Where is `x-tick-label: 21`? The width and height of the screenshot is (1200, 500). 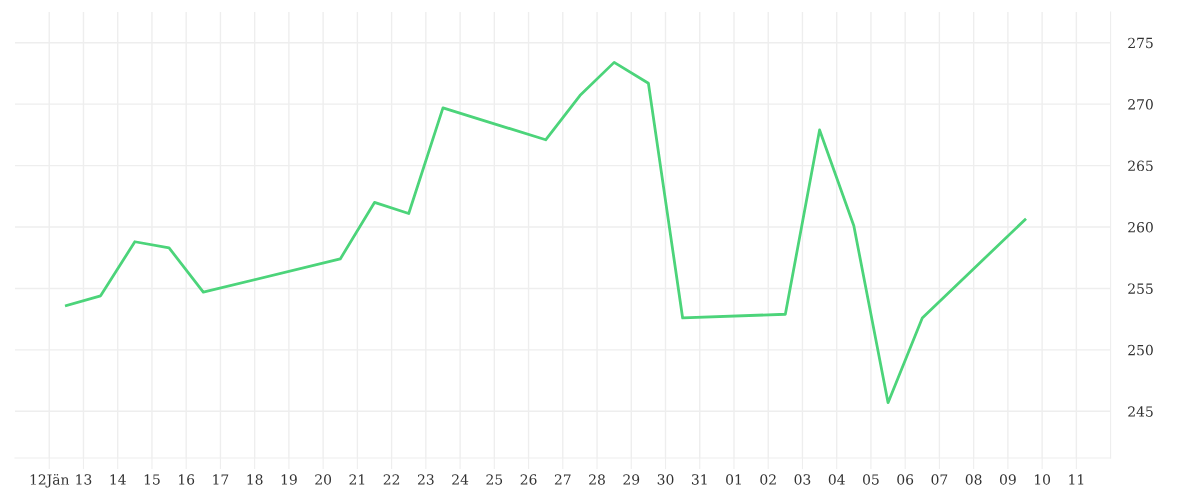 x-tick-label: 21 is located at coordinates (357, 479).